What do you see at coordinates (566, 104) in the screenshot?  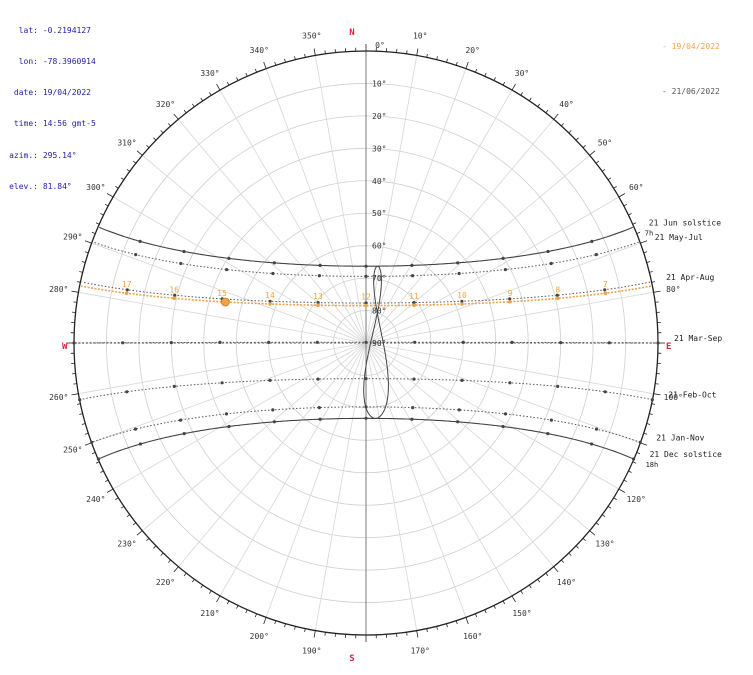 I see `azimuth-label: 40°` at bounding box center [566, 104].